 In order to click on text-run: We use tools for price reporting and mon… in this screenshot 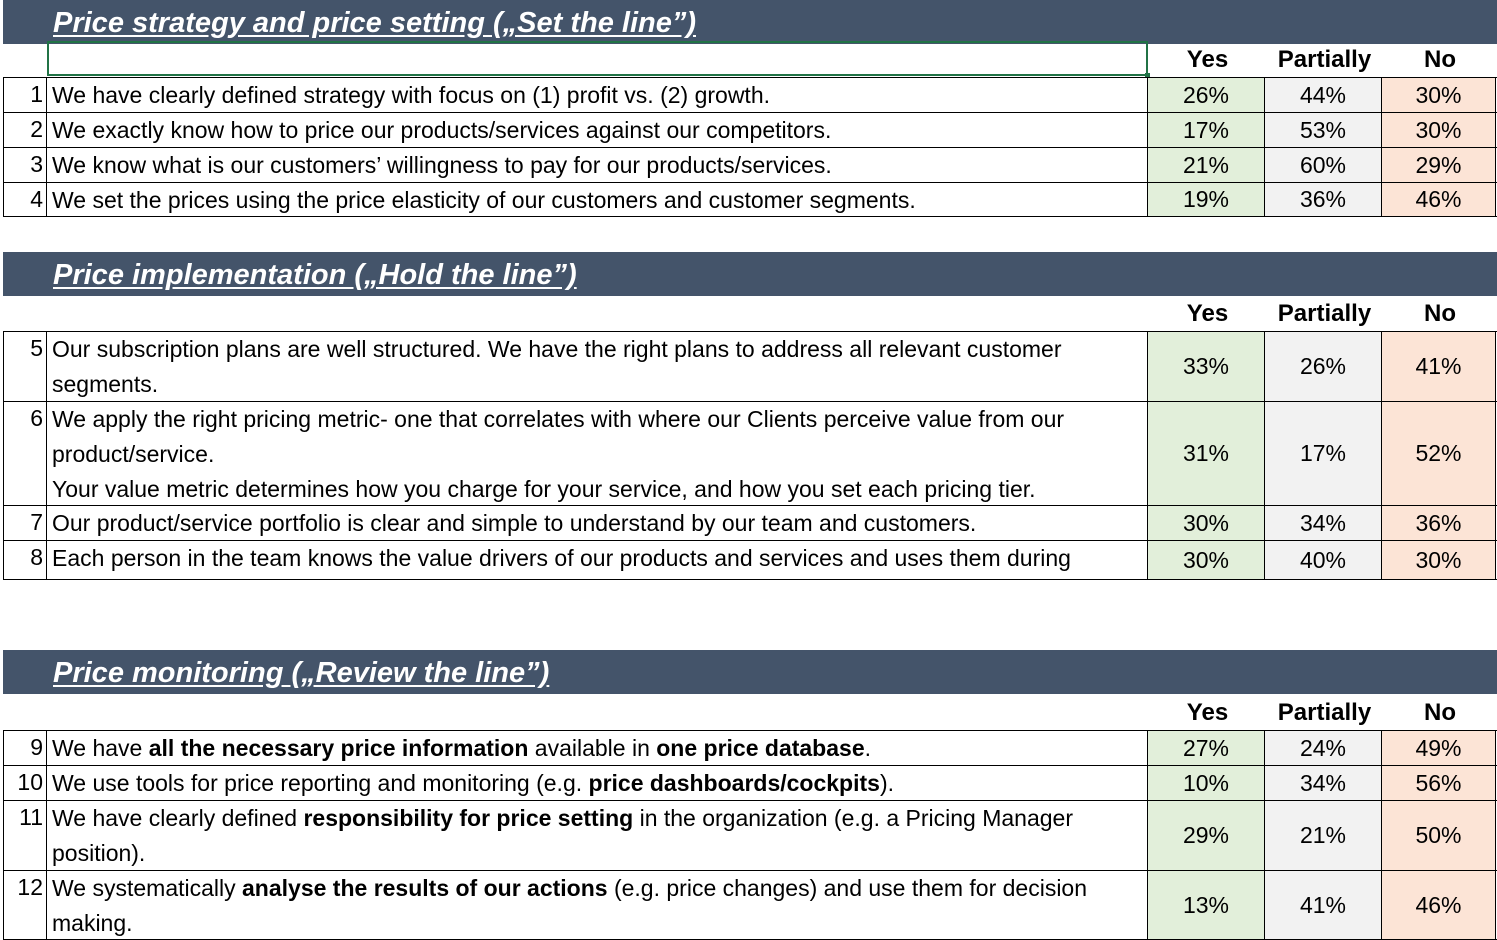, I will do `click(320, 783)`.